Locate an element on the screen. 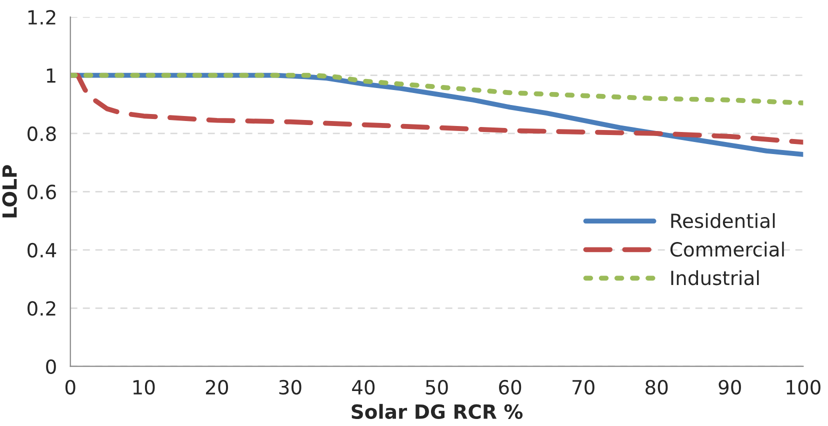 The height and width of the screenshot is (426, 828). y-tick-label: 0.4 is located at coordinates (42, 250).